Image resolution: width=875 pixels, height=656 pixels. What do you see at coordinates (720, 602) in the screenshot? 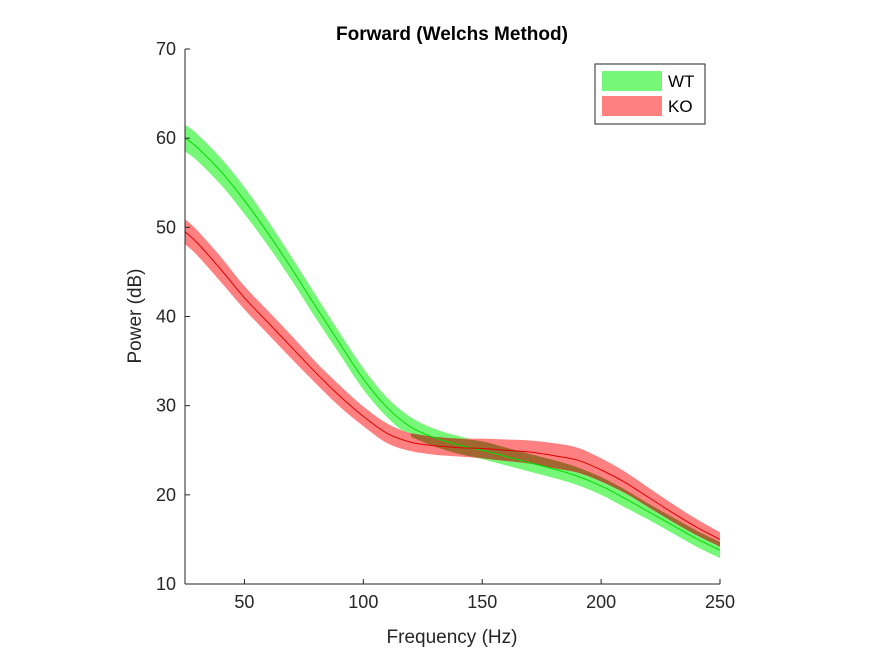
I see `x-tick-label: 250` at bounding box center [720, 602].